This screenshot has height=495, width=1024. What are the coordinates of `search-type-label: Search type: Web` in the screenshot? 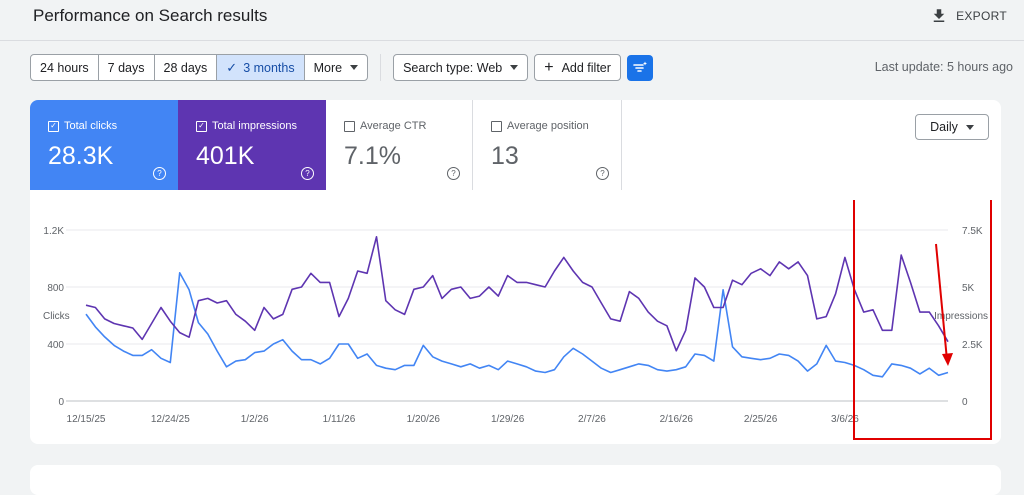 It's located at (453, 67).